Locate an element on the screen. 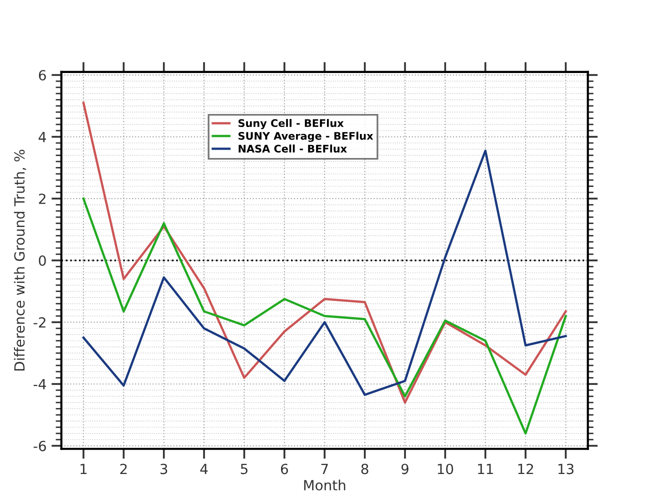 This screenshot has height=496, width=646. x-tick-label: 11 is located at coordinates (485, 469).